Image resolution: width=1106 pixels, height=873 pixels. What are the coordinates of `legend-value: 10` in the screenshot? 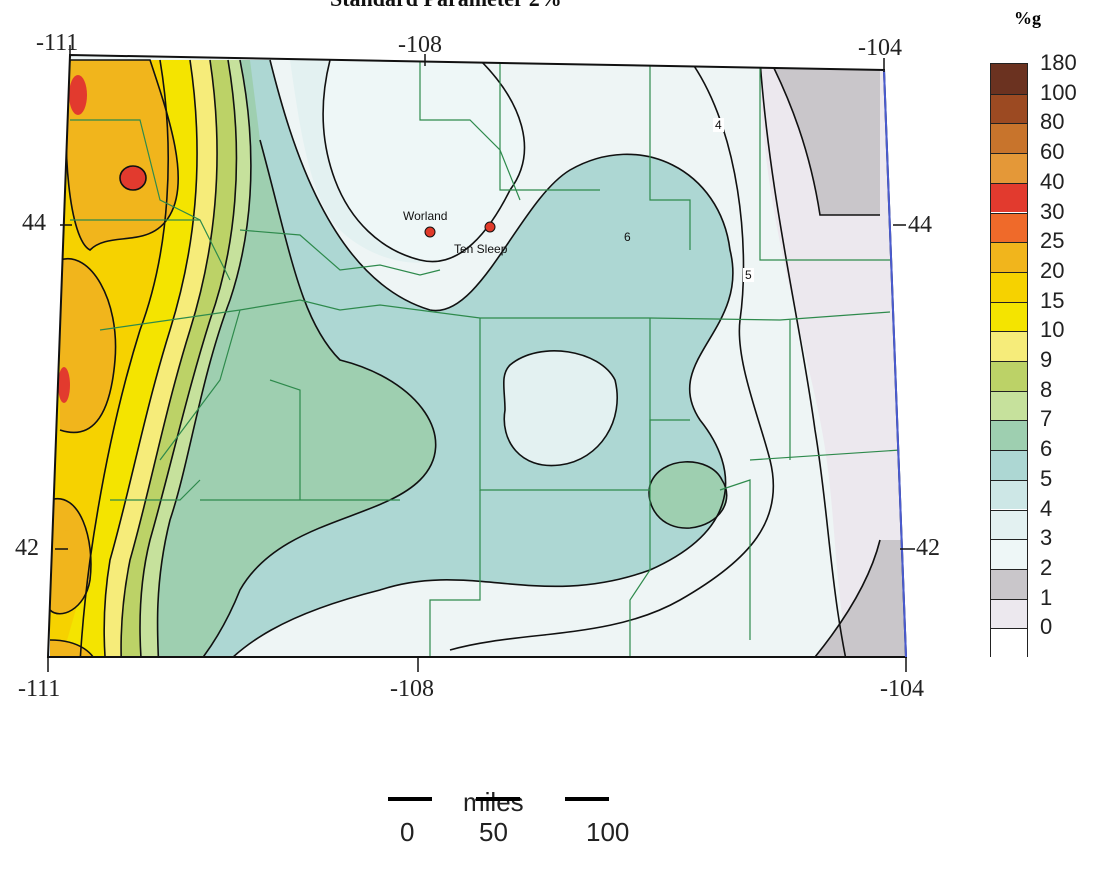 It's located at (1052, 330).